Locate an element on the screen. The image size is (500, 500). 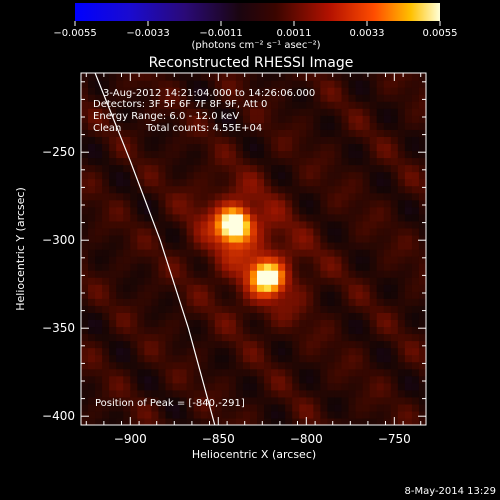
y-tick-label: −250 is located at coordinates (58, 152).